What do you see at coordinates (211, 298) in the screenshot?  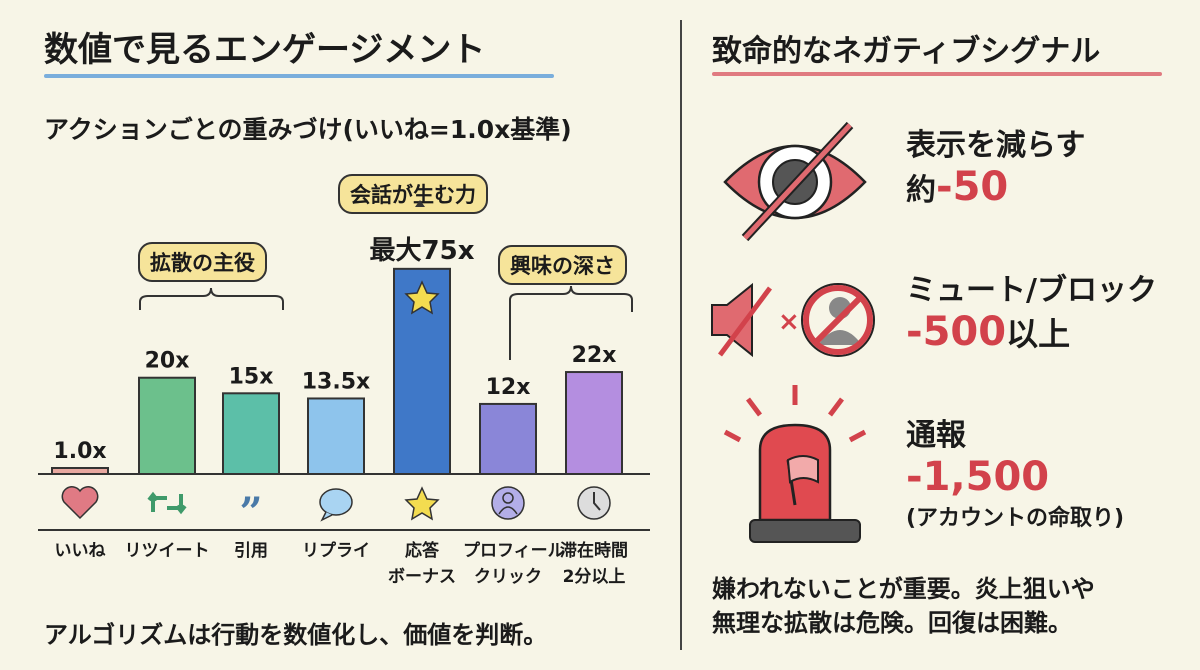 I see `bracket-spread` at bounding box center [211, 298].